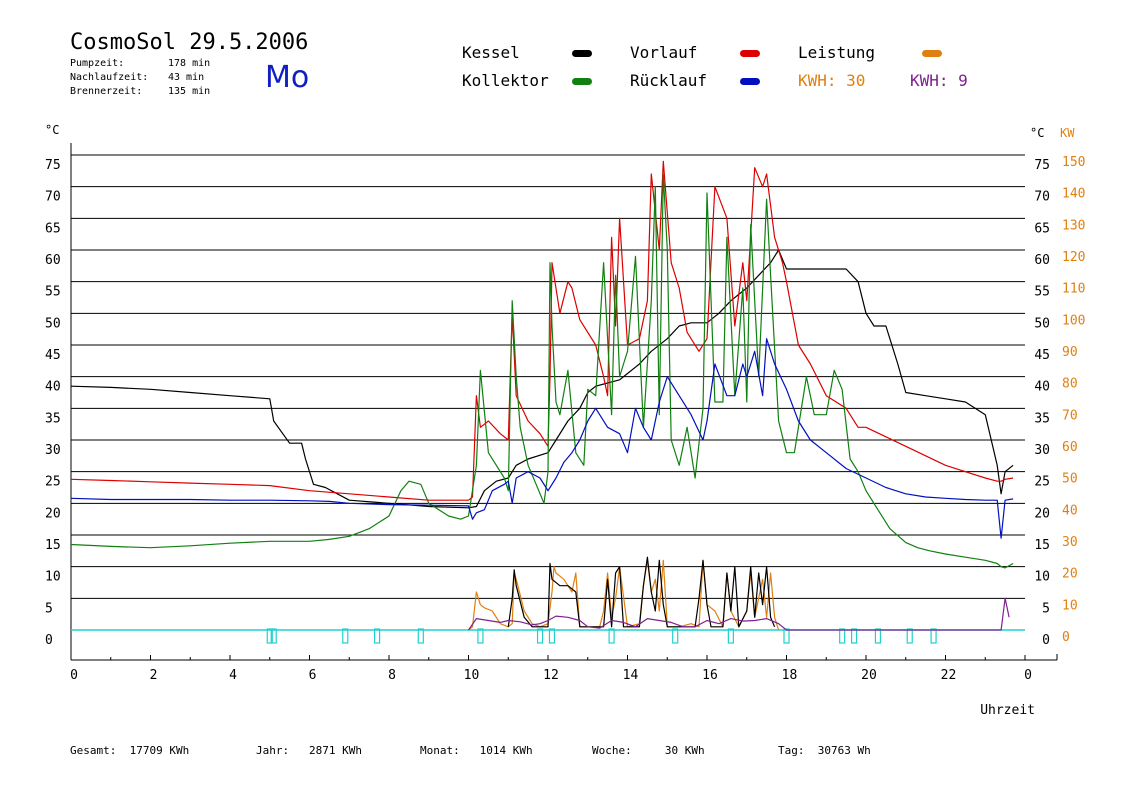  What do you see at coordinates (53, 323) in the screenshot?
I see `y-tick-label: 50` at bounding box center [53, 323].